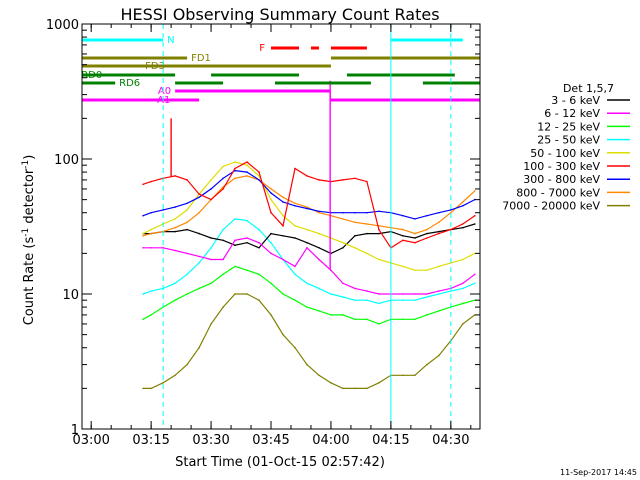  What do you see at coordinates (598, 472) in the screenshot?
I see `date-stamp: 11-Sep-2017 14:45` at bounding box center [598, 472].